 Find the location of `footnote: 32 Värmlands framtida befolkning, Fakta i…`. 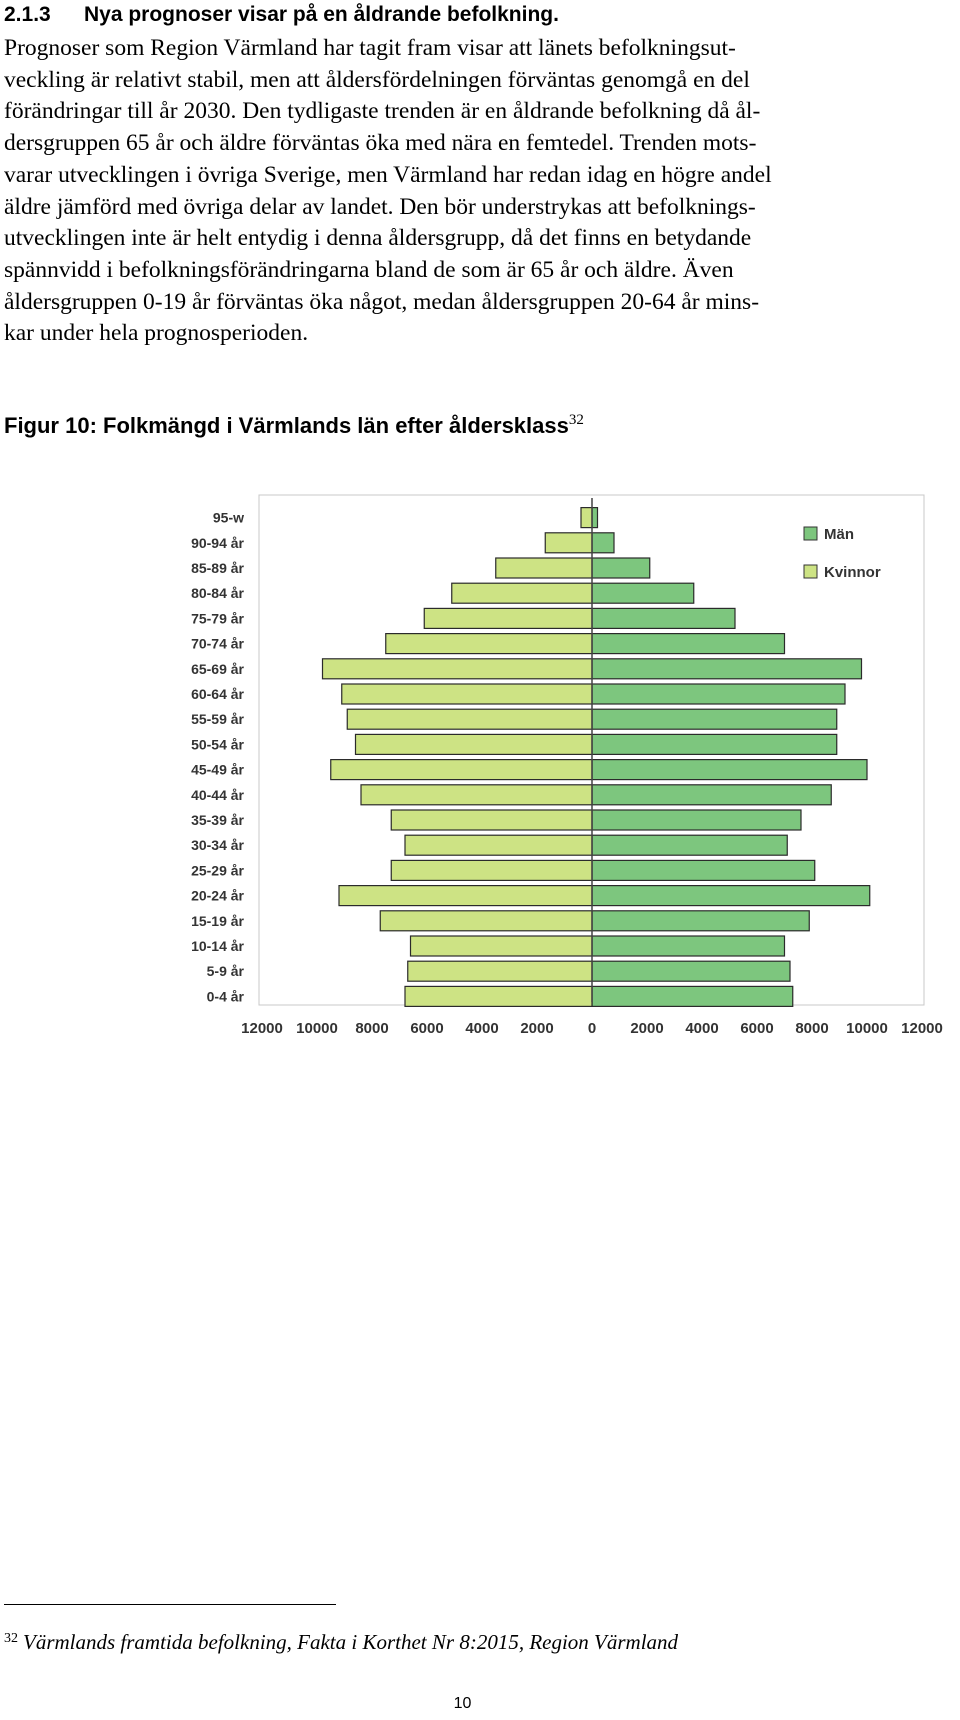

footnote: 32 Värmlands framtida befolkning, Fakta i… is located at coordinates (341, 1642).